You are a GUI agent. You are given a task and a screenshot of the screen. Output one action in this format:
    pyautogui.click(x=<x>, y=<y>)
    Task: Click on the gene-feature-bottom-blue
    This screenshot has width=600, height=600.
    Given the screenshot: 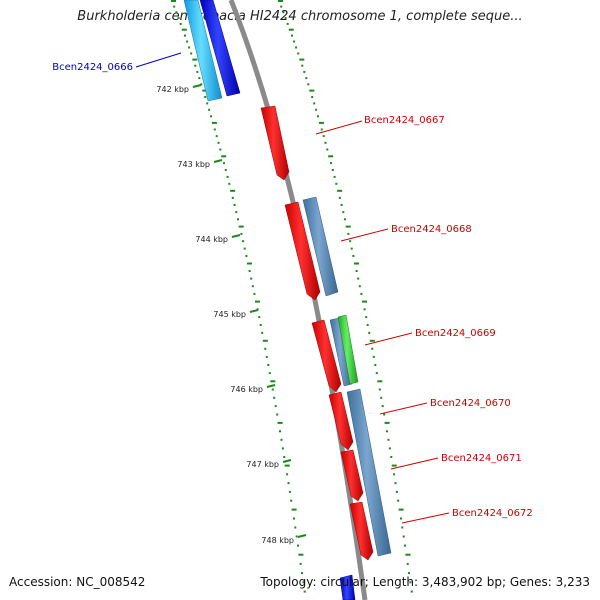 What is the action you would take?
    pyautogui.click(x=347, y=587)
    